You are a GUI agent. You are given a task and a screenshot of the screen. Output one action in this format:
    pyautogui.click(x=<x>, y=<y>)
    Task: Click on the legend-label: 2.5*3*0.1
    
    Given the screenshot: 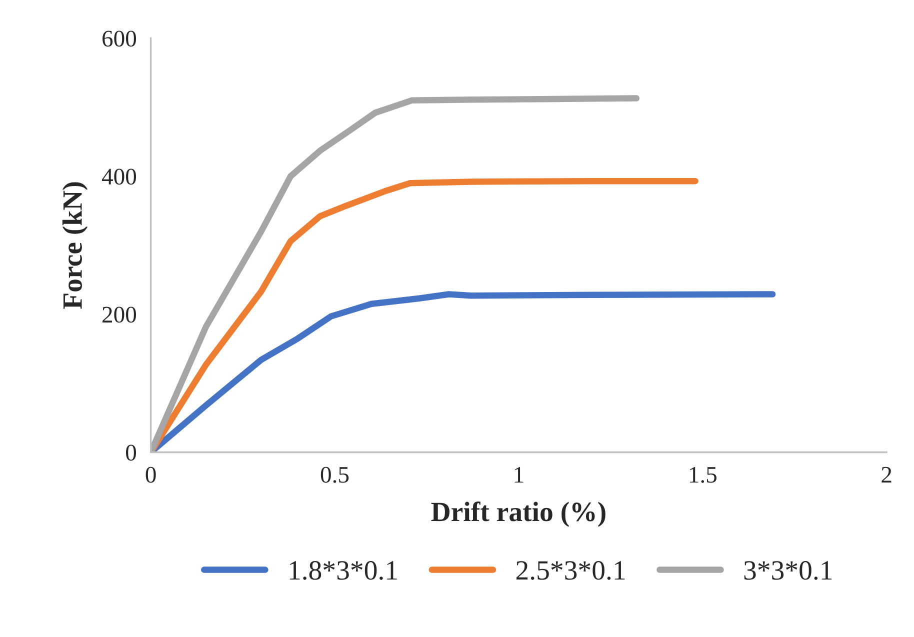 What is the action you would take?
    pyautogui.click(x=570, y=570)
    